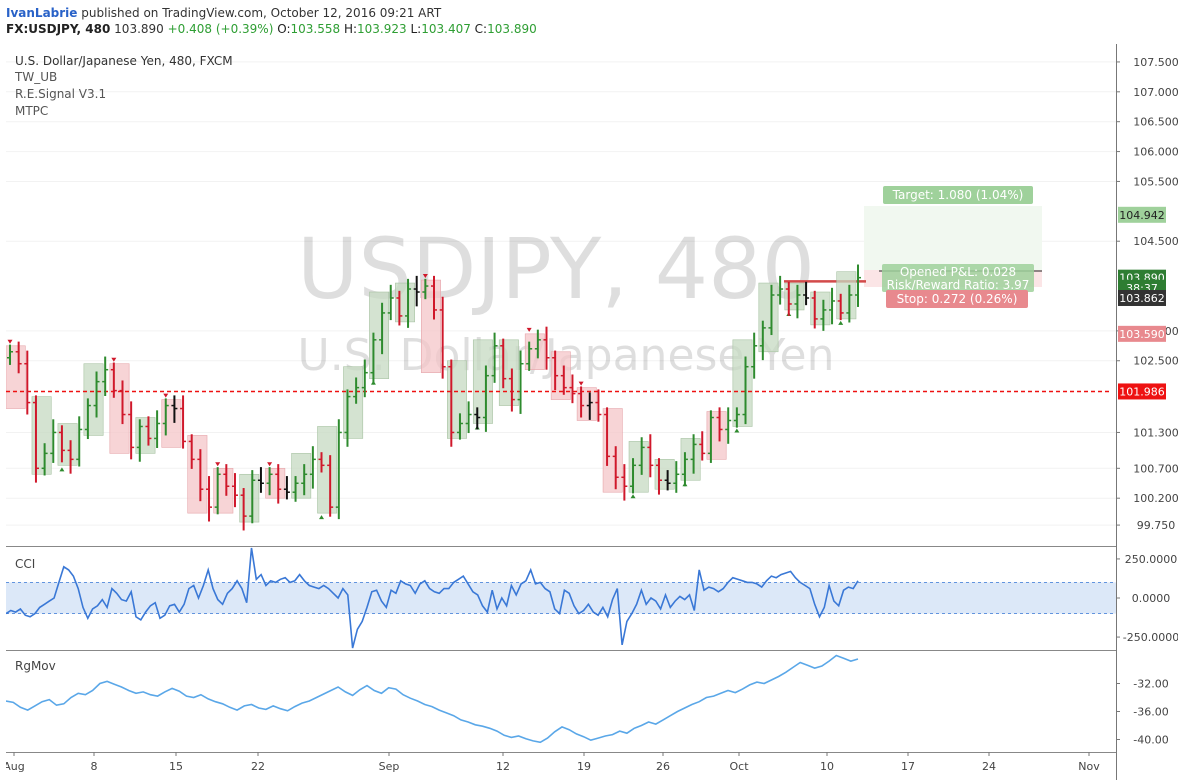 The width and height of the screenshot is (1184, 784). What do you see at coordinates (42, 13) in the screenshot?
I see `author-link: IvanLabrie` at bounding box center [42, 13].